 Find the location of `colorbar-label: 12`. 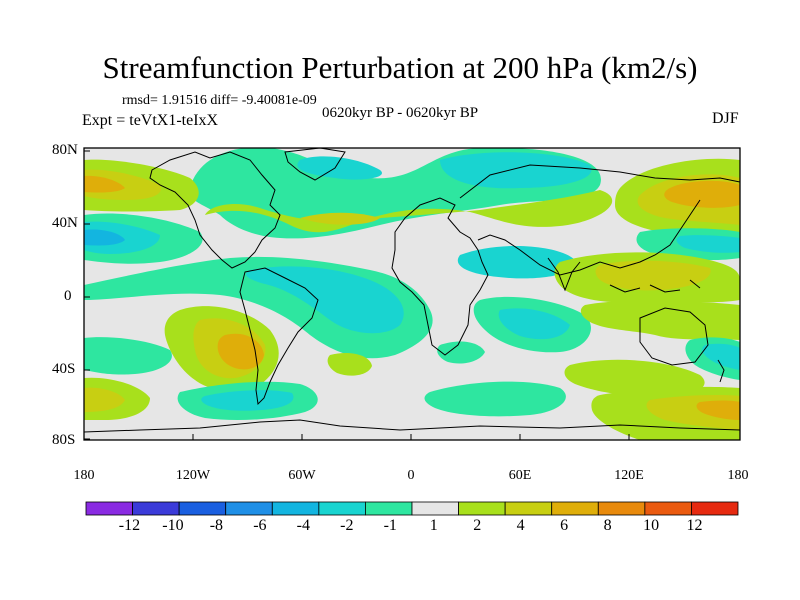

colorbar-label: 12 is located at coordinates (694, 525).